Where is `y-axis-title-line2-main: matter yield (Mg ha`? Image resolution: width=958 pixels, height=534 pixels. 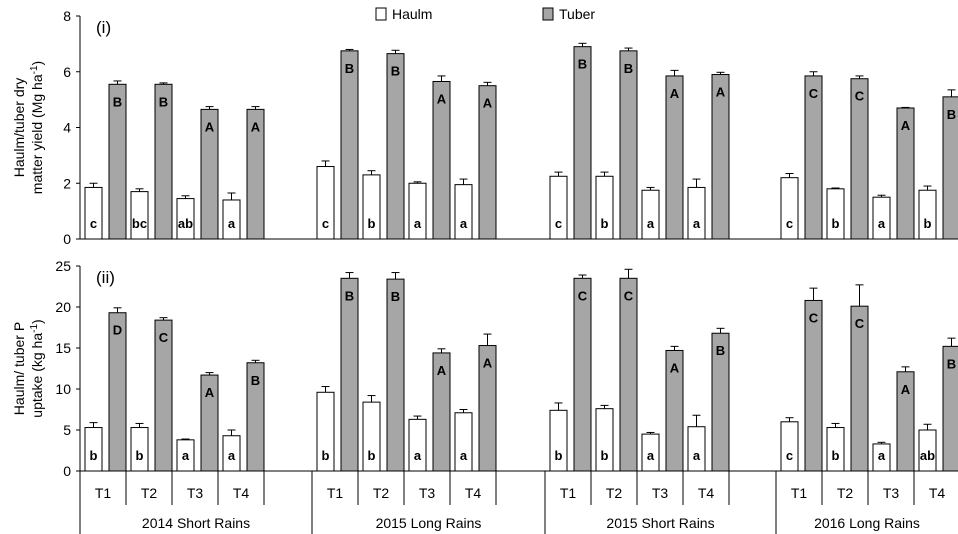 y-axis-title-line2-main: matter yield (Mg ha is located at coordinates (37, 134).